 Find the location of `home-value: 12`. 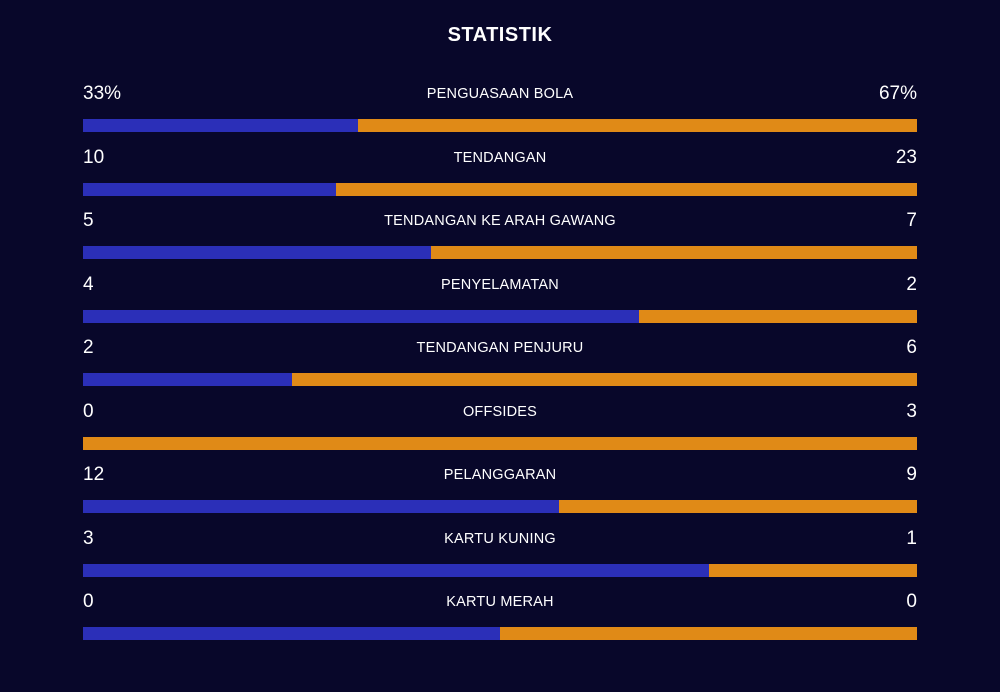

home-value: 12 is located at coordinates (94, 474).